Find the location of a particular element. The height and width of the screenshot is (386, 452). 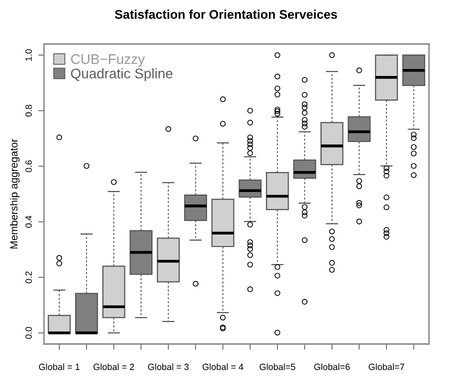

x-tick-label: Global=7 is located at coordinates (386, 366).